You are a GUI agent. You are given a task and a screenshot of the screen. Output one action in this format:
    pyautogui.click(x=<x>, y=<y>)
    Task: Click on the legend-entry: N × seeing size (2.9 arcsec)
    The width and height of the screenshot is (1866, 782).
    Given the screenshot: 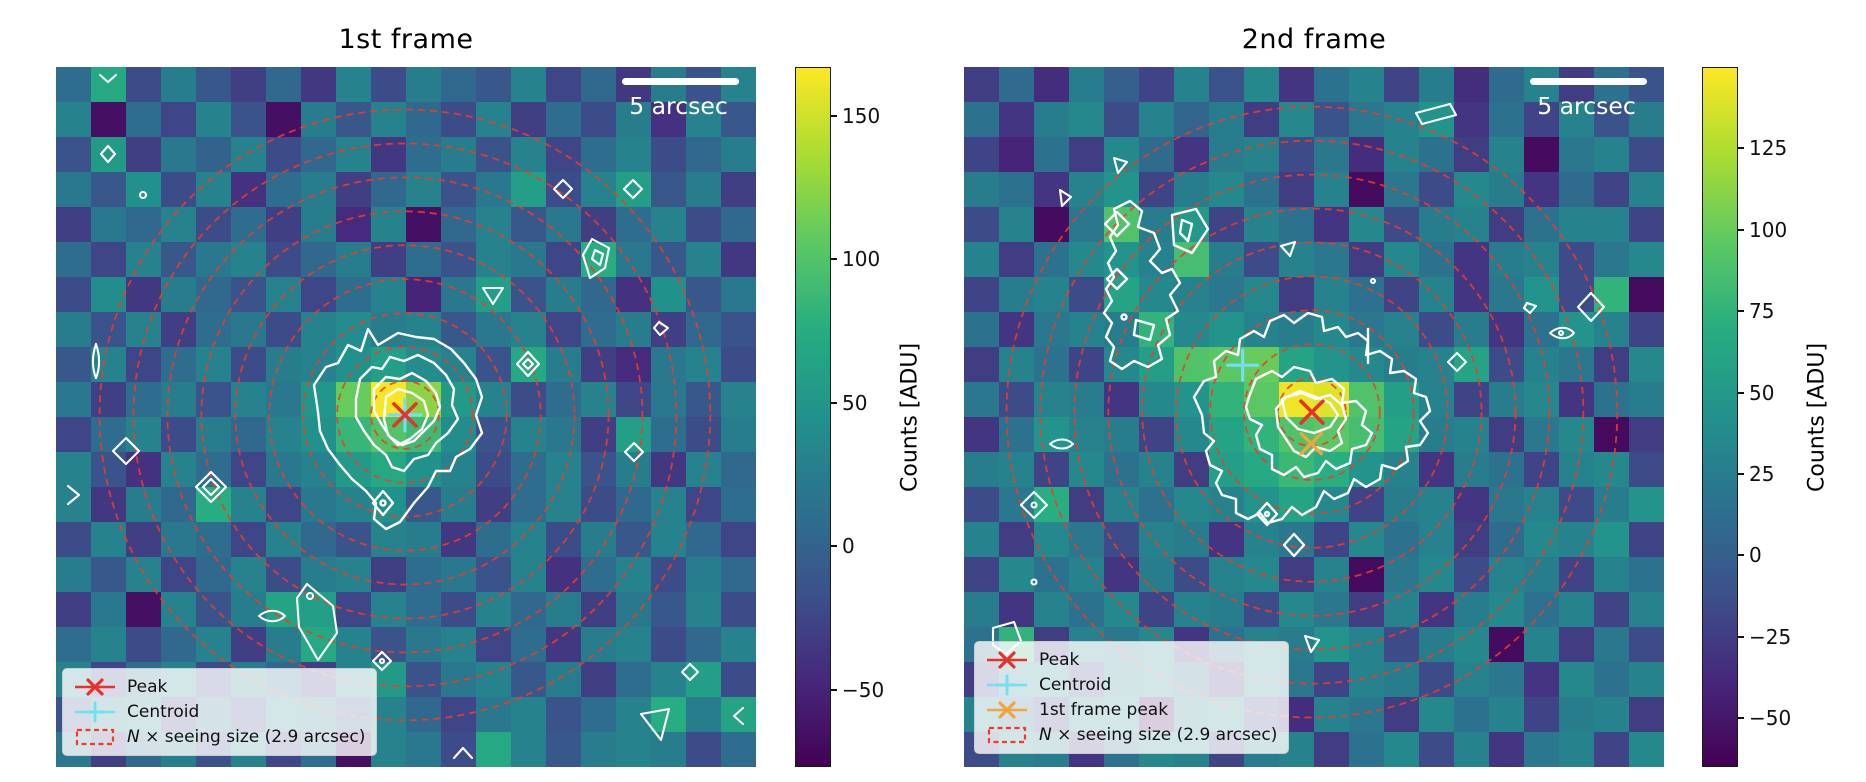 What is the action you would take?
    pyautogui.click(x=218, y=737)
    